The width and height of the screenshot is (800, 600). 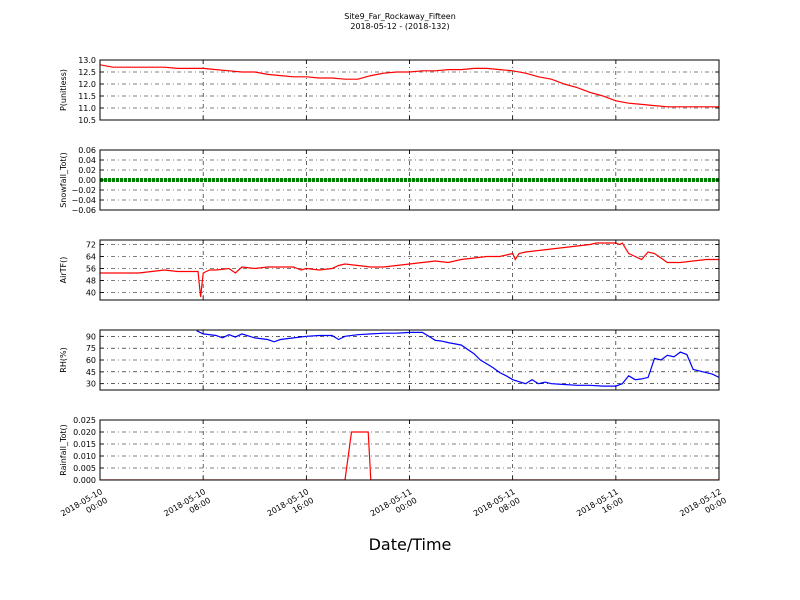 I want to click on y-tick-label: 0.015, so click(x=84, y=444).